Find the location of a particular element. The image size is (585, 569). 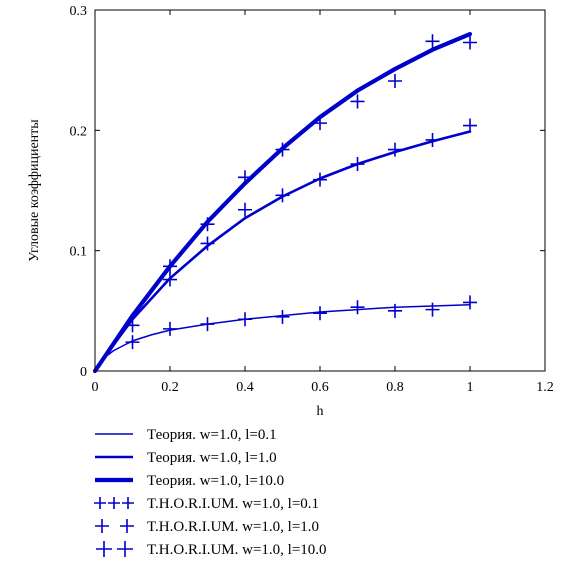

legend-item: Теория. w=1.0, l=0.1 is located at coordinates (186, 435).